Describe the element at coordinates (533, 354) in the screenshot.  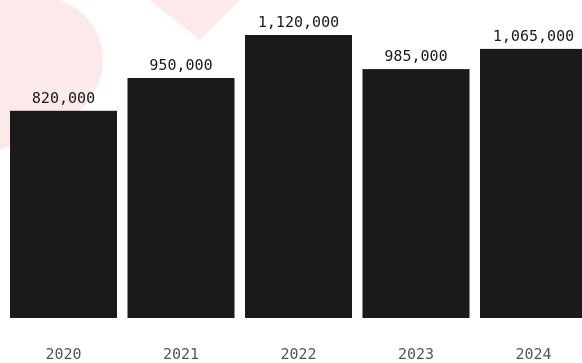
I see `category-label-2024: 2024` at that location.